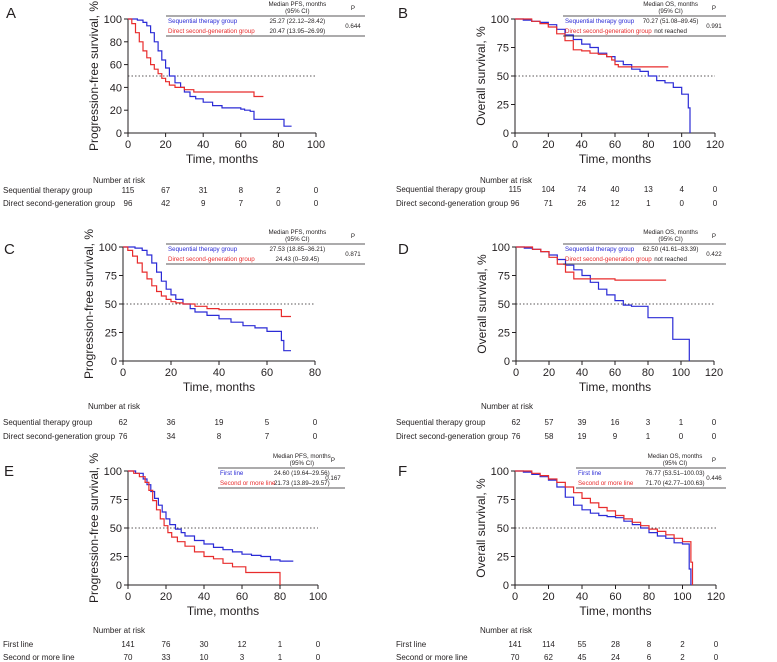  I want to click on survival-curve-red, so click(196, 58).